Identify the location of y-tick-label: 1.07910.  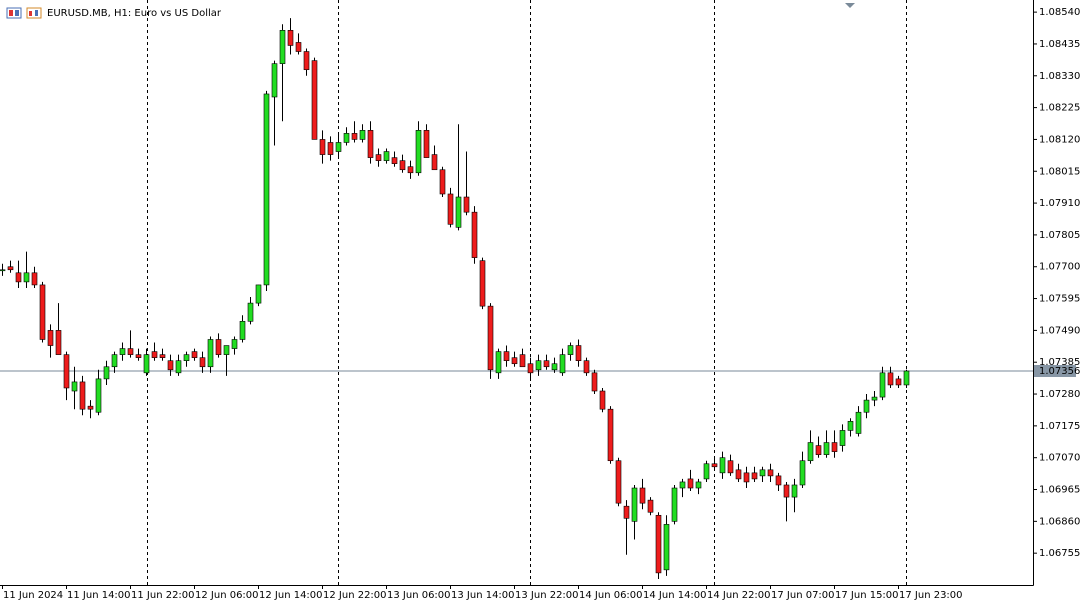
(1059, 203).